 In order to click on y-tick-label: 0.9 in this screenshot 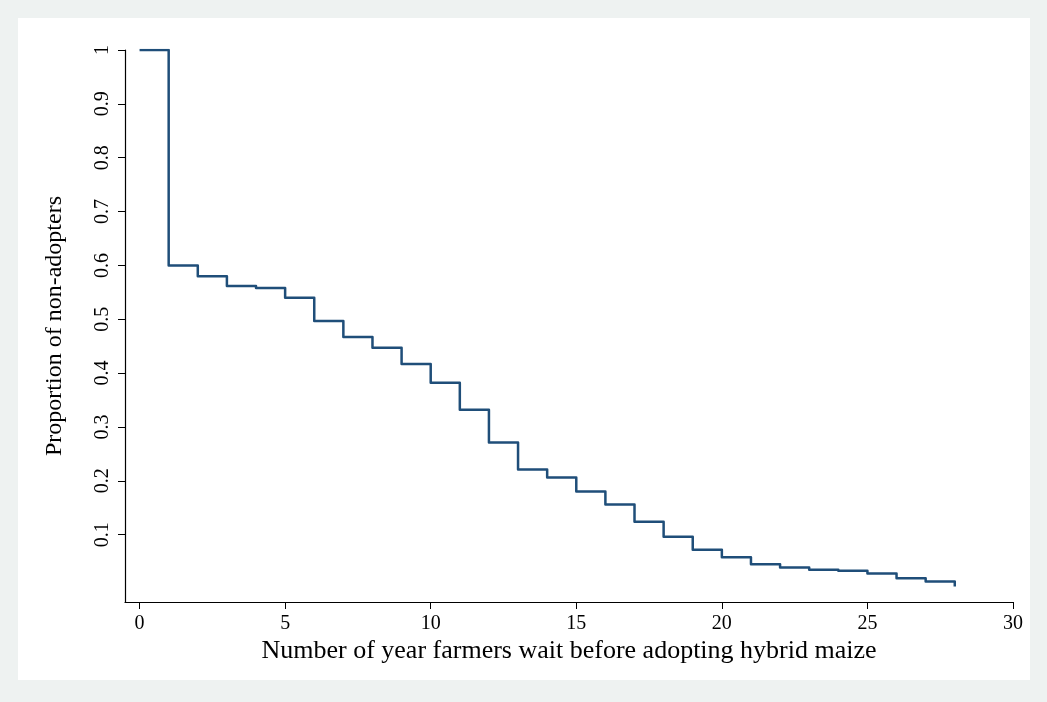, I will do `click(101, 104)`.